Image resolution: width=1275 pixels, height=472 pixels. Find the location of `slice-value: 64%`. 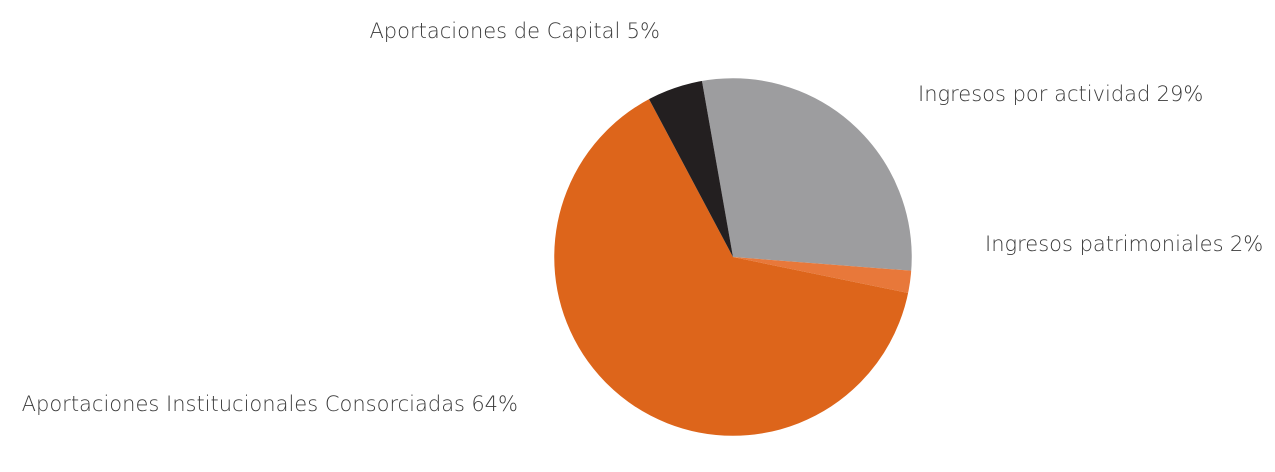

slice-value: 64% is located at coordinates (494, 404).